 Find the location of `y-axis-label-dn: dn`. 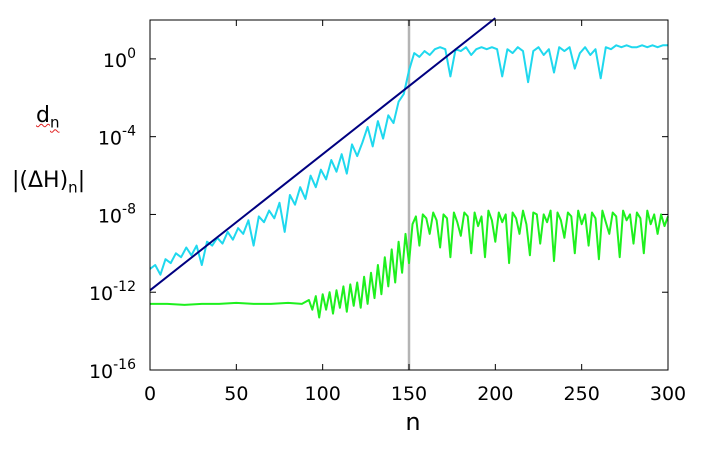

y-axis-label-dn: dn is located at coordinates (48, 117).